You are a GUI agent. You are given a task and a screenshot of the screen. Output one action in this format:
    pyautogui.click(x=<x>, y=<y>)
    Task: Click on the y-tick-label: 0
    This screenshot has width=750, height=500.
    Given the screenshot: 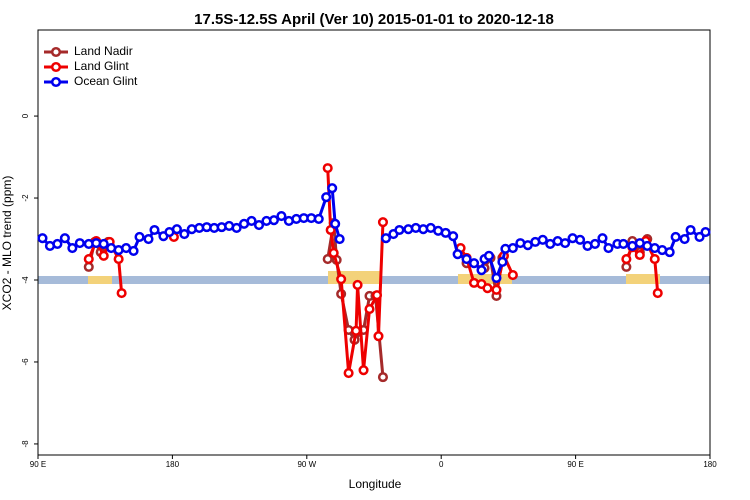 What is the action you would take?
    pyautogui.click(x=25, y=115)
    